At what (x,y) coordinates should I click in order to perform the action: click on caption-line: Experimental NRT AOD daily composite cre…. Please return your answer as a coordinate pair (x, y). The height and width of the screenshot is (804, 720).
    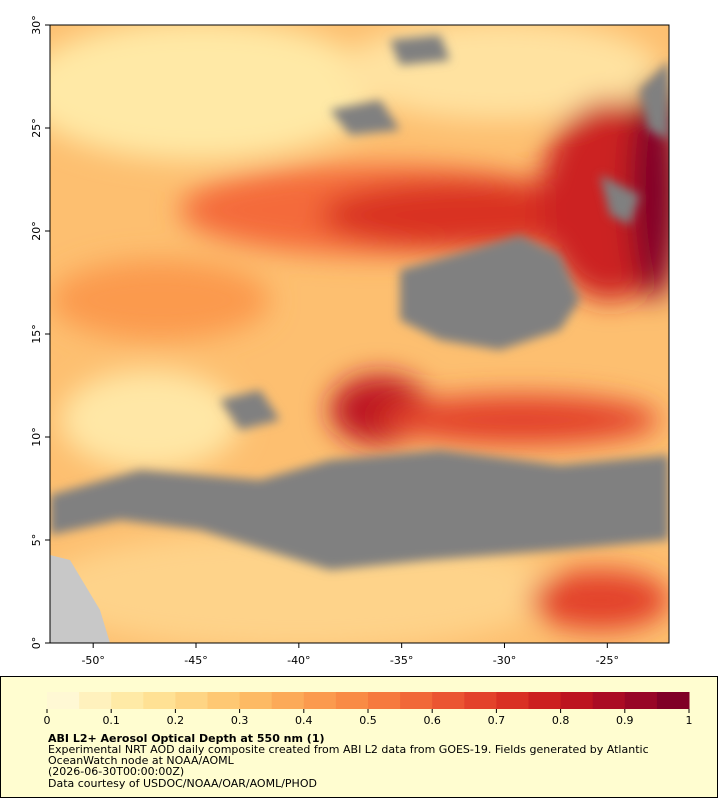
    Looking at the image, I should click on (348, 749).